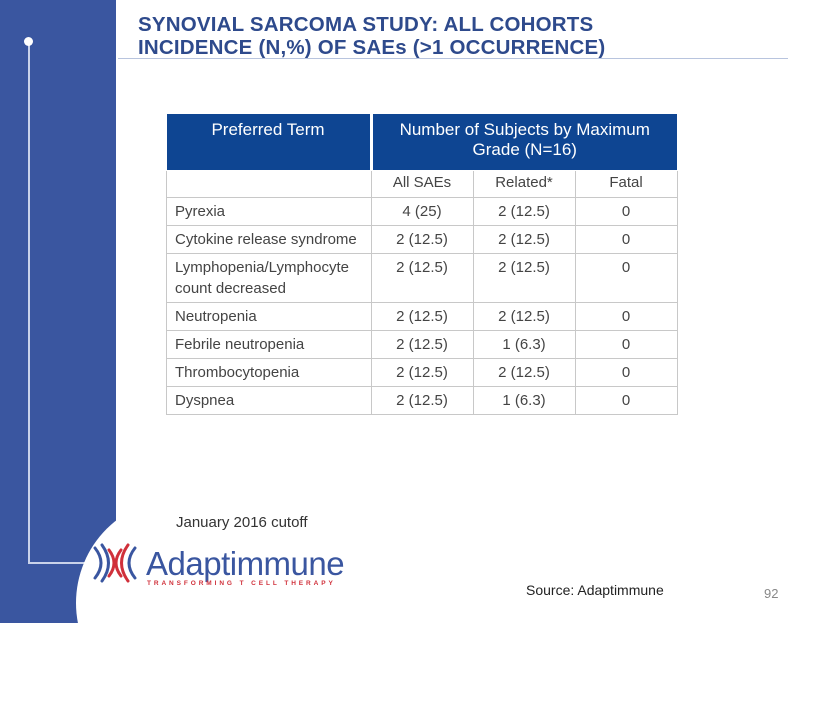  I want to click on logo-wordmark: Adaptimmune, so click(245, 563).